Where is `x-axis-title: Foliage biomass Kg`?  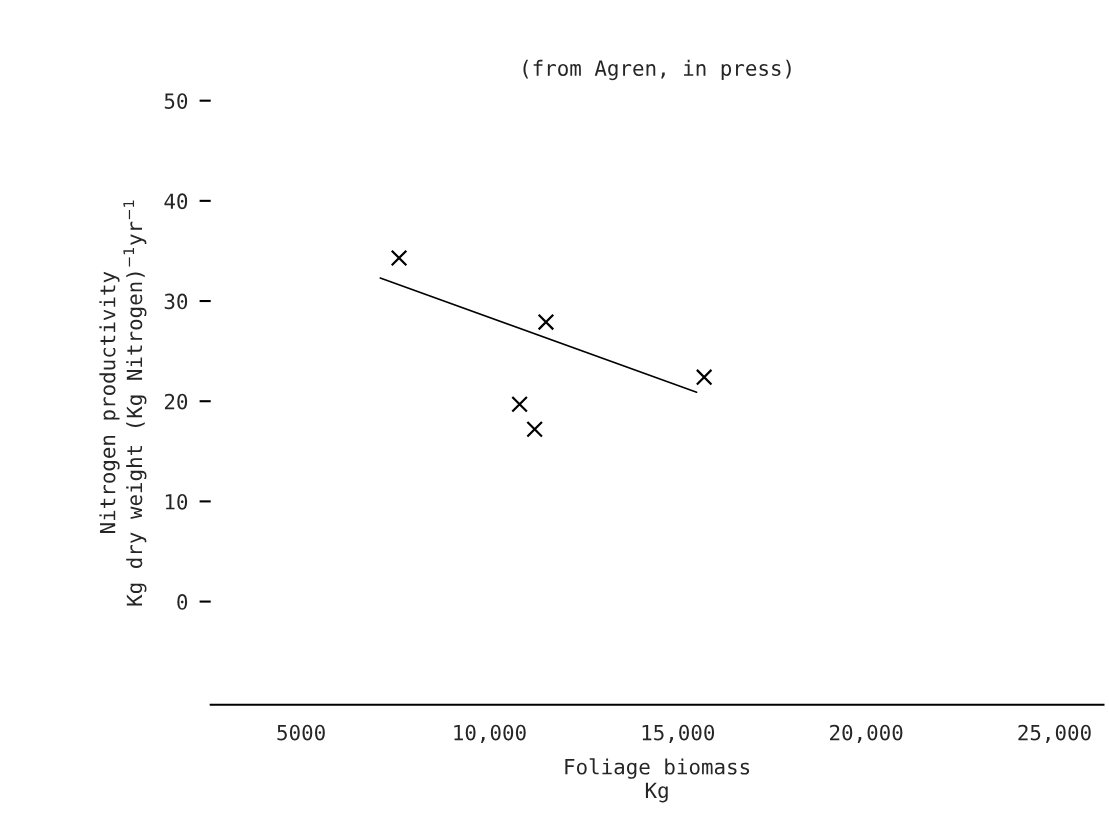
x-axis-title: Foliage biomass Kg is located at coordinates (657, 780).